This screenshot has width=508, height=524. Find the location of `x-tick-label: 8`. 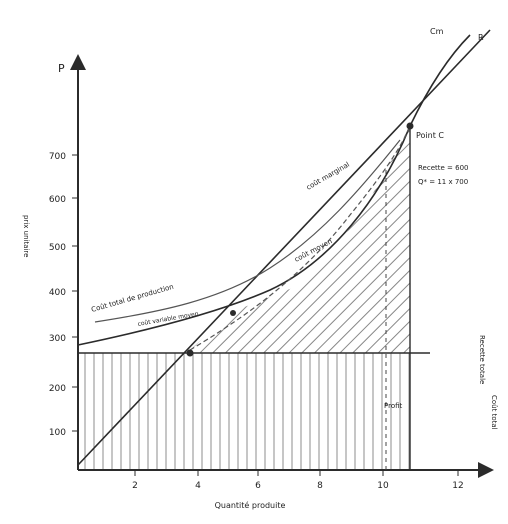

x-tick-label: 8 is located at coordinates (320, 486).